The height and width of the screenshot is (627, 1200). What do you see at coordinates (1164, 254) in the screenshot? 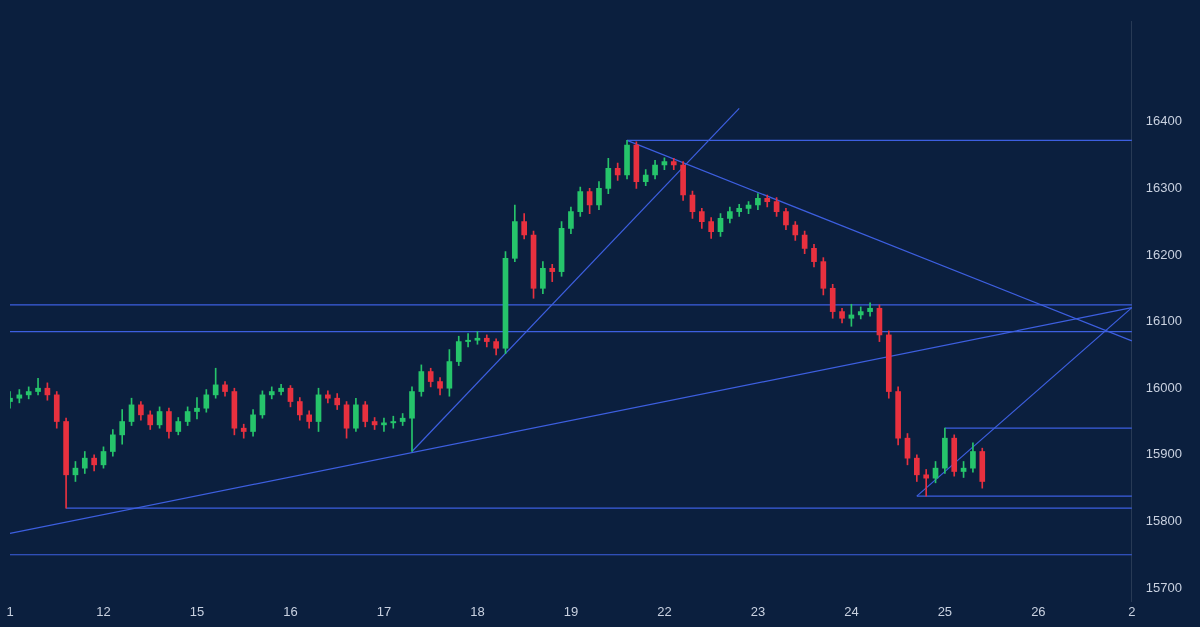
I see `y-tick-label: 16200` at bounding box center [1164, 254].